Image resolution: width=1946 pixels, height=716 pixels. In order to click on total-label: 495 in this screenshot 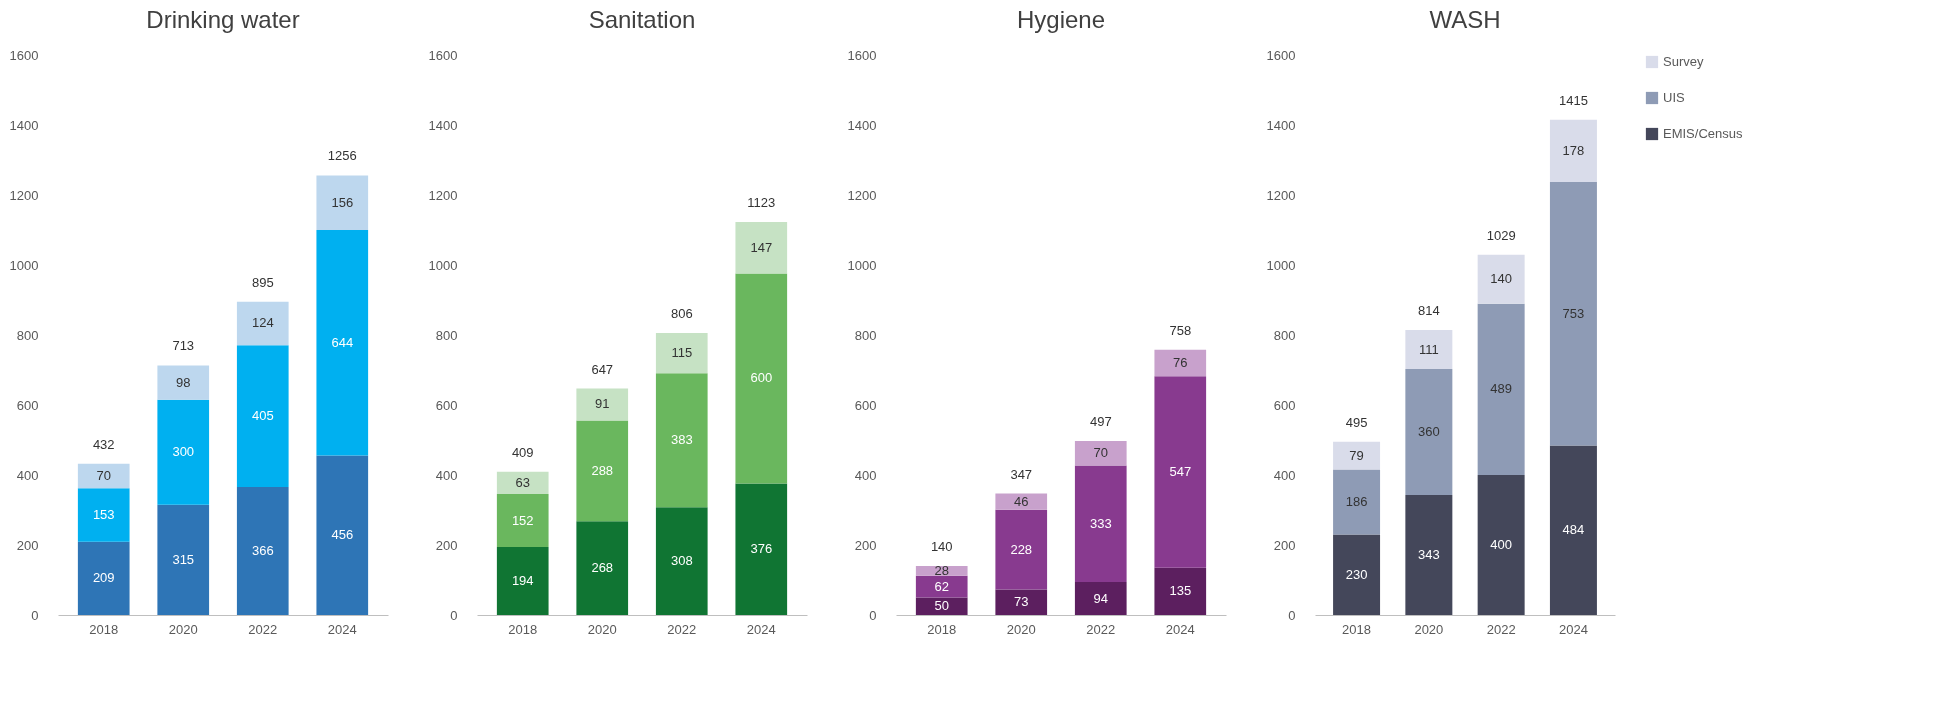, I will do `click(1356, 422)`.